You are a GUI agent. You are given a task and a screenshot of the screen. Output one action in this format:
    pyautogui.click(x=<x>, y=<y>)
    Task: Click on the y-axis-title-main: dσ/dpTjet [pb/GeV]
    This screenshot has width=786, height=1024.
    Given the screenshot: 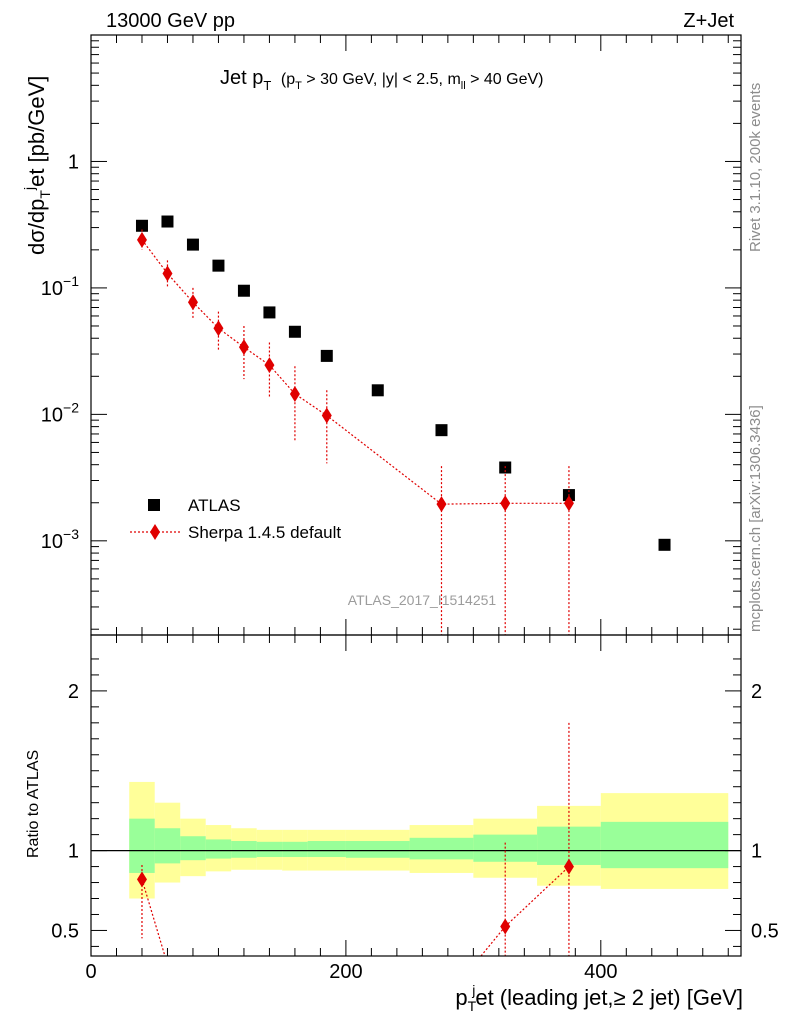 What is the action you would take?
    pyautogui.click(x=37, y=165)
    